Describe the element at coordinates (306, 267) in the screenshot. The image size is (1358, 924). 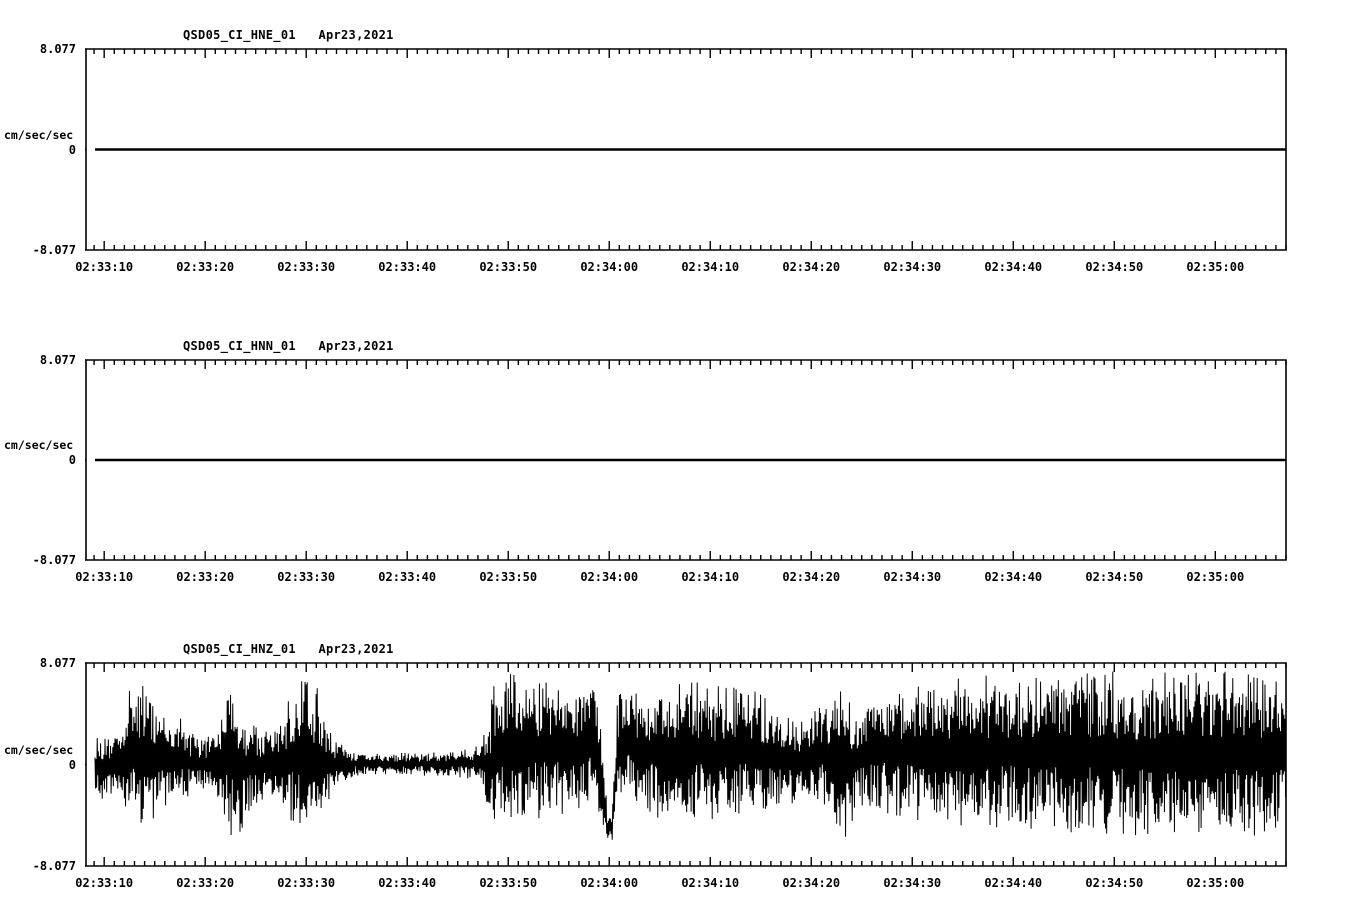
I see `x-tick-label-hne-2: 02:33:30` at that location.